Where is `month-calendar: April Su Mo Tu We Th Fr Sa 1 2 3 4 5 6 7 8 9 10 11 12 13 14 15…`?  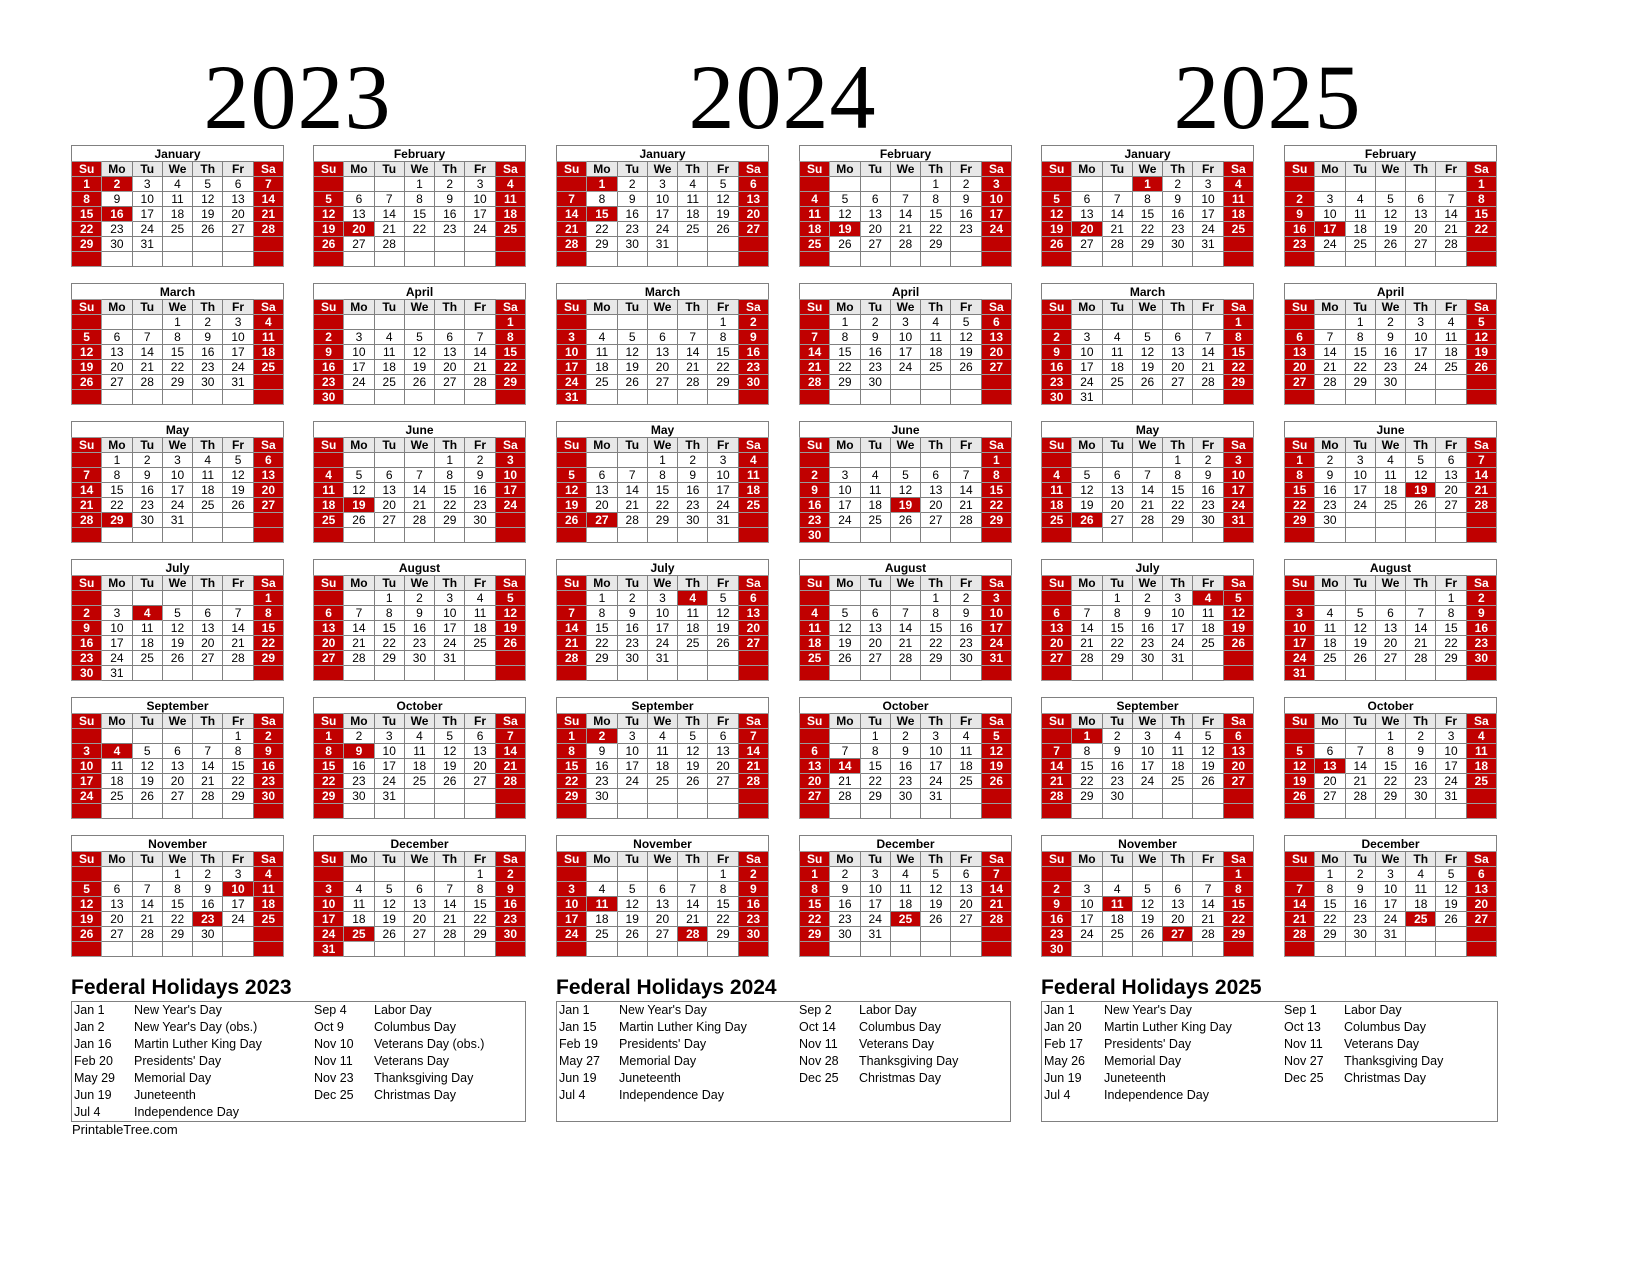
month-calendar: April Su Mo Tu We Th Fr Sa 1 2 3 4 5 6 7 8 9 10 11 12 13 14 15… is located at coordinates (1390, 348).